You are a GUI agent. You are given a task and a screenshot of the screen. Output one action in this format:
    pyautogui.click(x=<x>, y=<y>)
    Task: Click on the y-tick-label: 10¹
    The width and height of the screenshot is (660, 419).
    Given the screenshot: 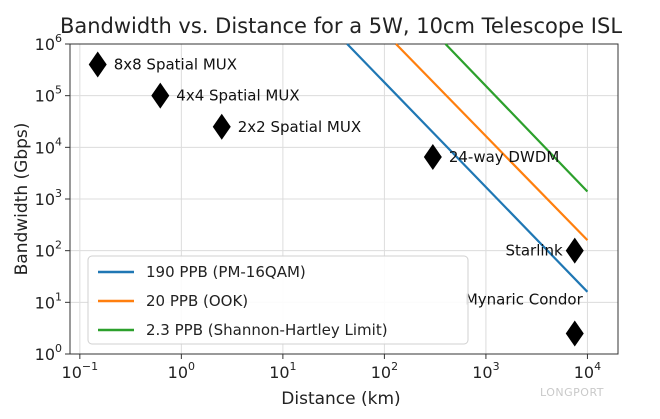 What is the action you would take?
    pyautogui.click(x=48, y=301)
    